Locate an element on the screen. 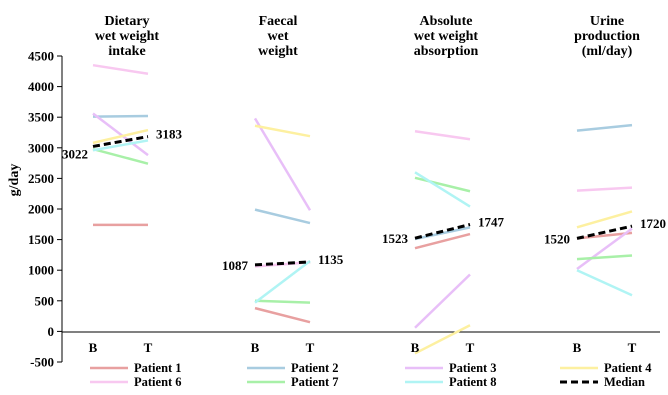  panel-title: absorption is located at coordinates (446, 51).